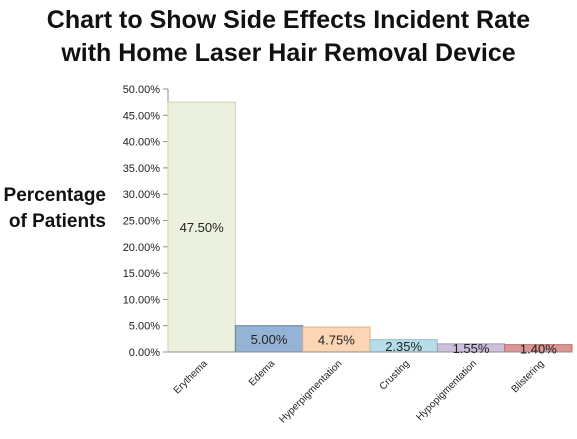 This screenshot has height=439, width=577. What do you see at coordinates (142, 248) in the screenshot?
I see `y-tick-label: 20.00%` at bounding box center [142, 248].